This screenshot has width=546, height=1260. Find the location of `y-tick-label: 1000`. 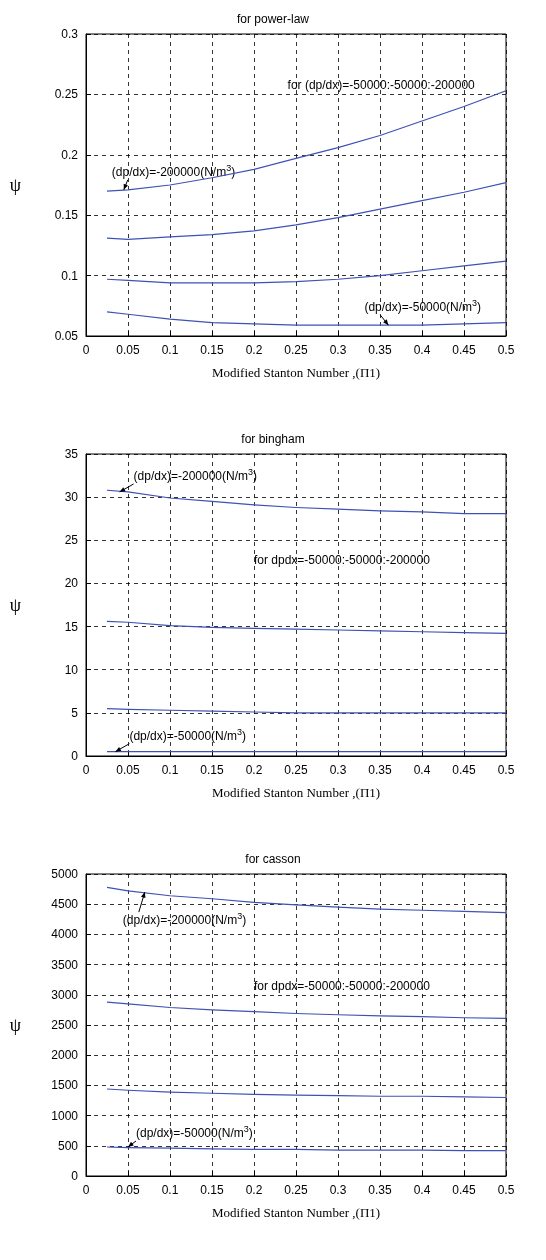

y-tick-label: 1000 is located at coordinates (65, 1115).